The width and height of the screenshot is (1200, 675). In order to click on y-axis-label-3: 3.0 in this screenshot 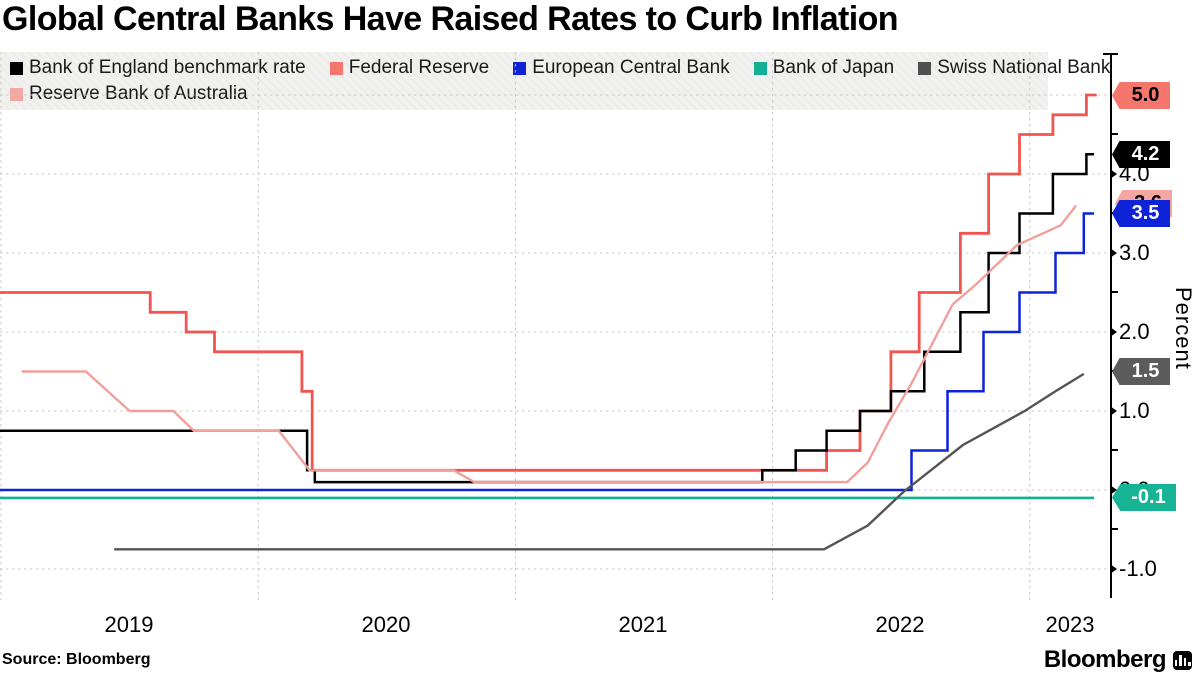, I will do `click(1130, 252)`.